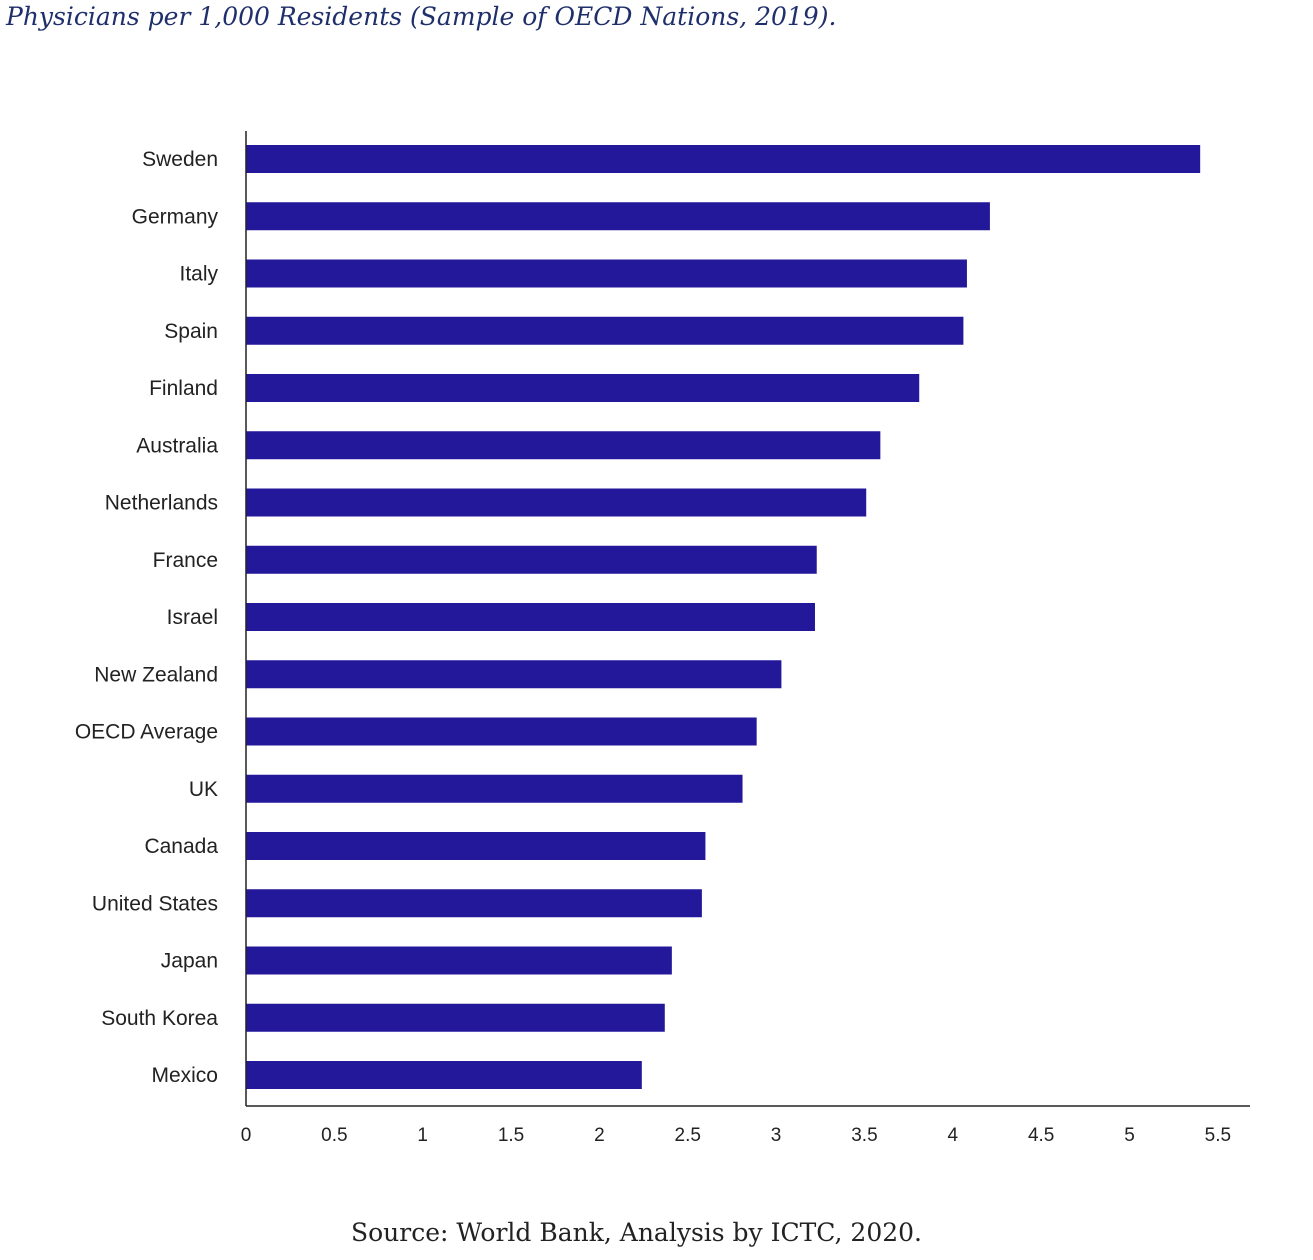 The image size is (1313, 1260). Describe the element at coordinates (159, 1018) in the screenshot. I see `category-label: South Korea` at that location.